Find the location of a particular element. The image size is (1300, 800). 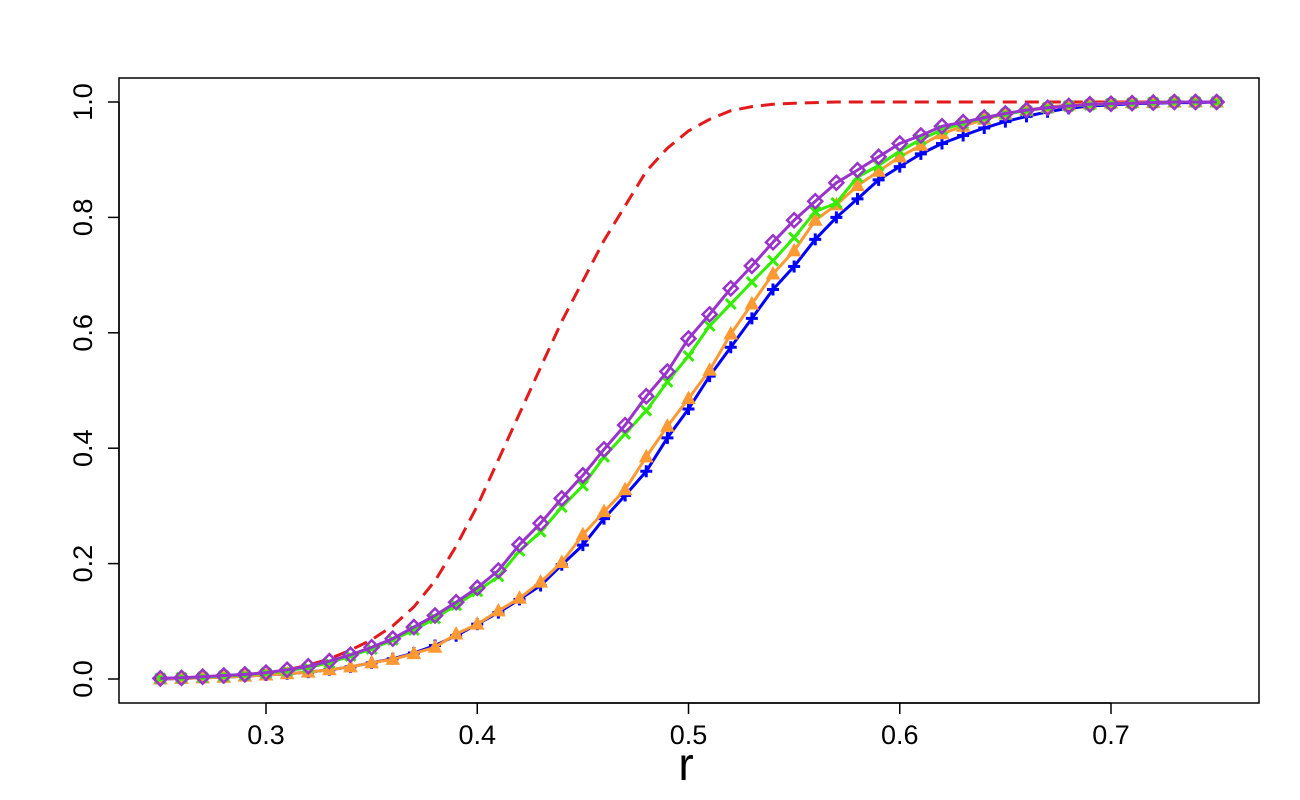

x-axis-title: r is located at coordinates (685, 764).